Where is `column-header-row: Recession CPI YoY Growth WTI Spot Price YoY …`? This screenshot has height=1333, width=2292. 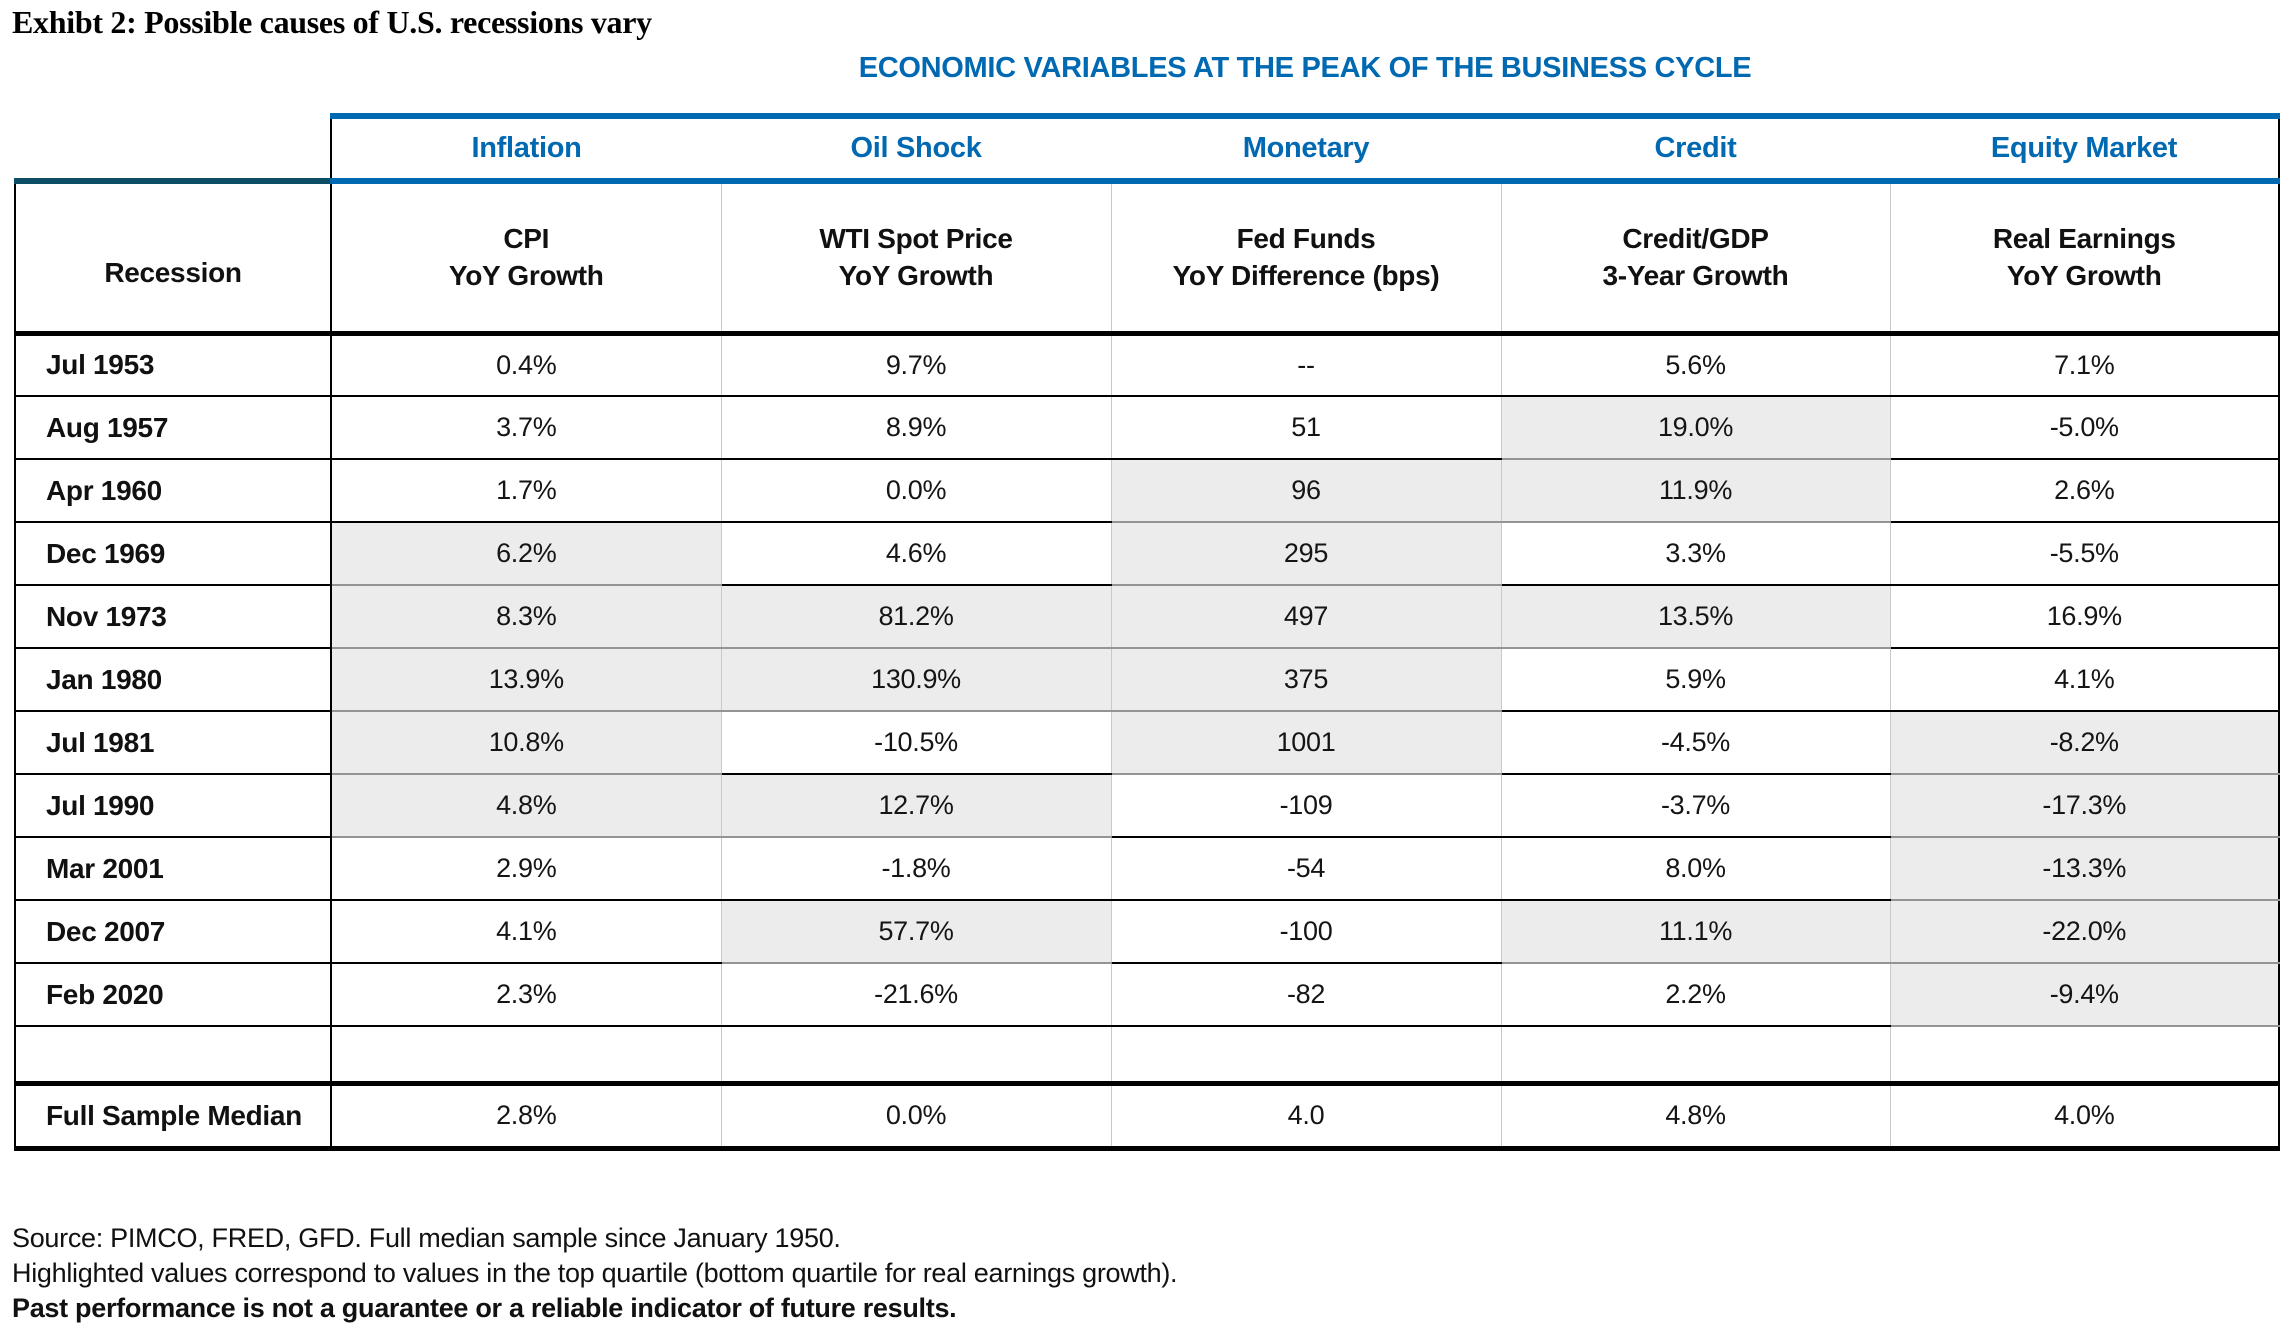 column-header-row: Recession CPI YoY Growth WTI Spot Price YoY … is located at coordinates (1147, 257).